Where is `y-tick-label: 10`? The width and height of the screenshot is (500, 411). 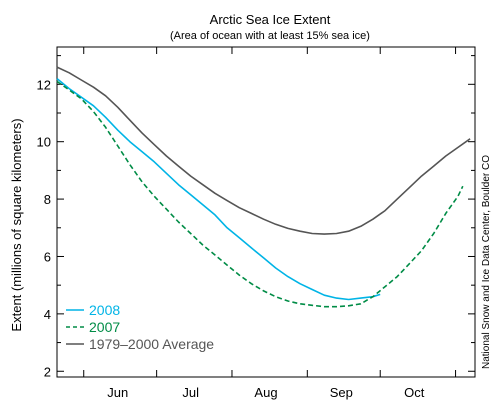 y-tick-label: 10 is located at coordinates (44, 142).